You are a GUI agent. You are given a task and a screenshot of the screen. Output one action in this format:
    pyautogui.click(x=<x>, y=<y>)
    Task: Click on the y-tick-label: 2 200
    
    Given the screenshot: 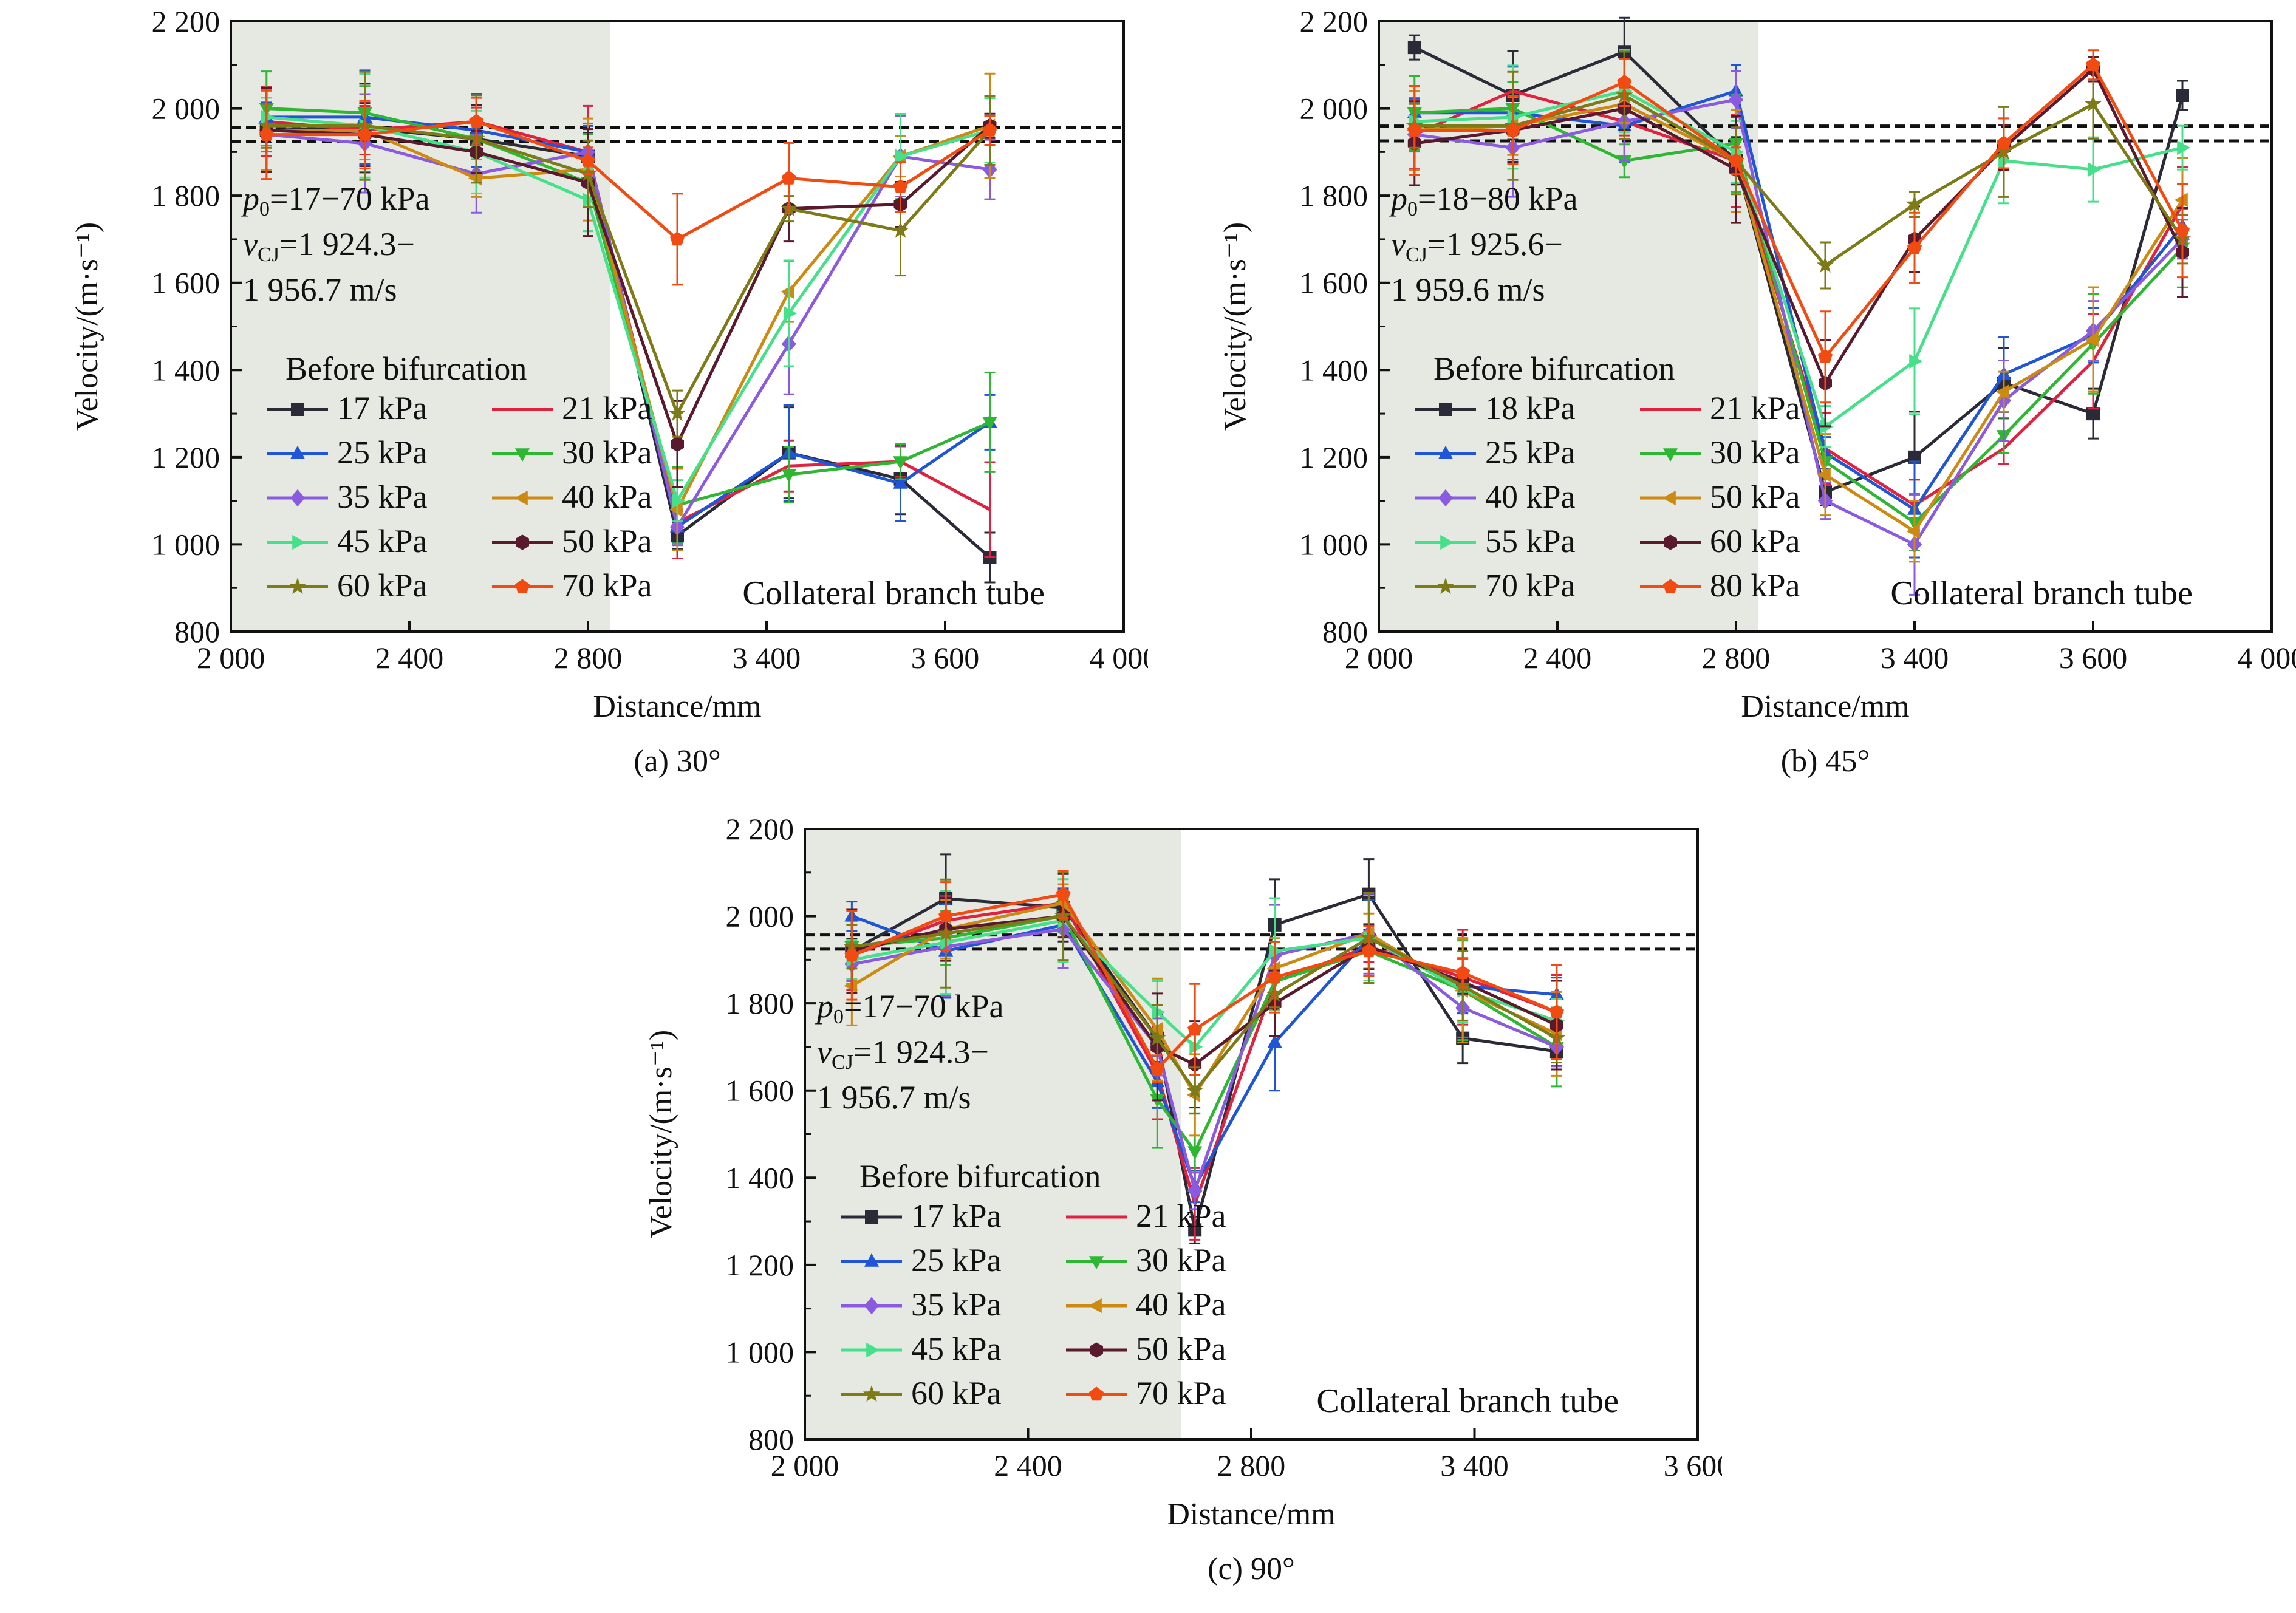 What is the action you would take?
    pyautogui.click(x=1334, y=21)
    